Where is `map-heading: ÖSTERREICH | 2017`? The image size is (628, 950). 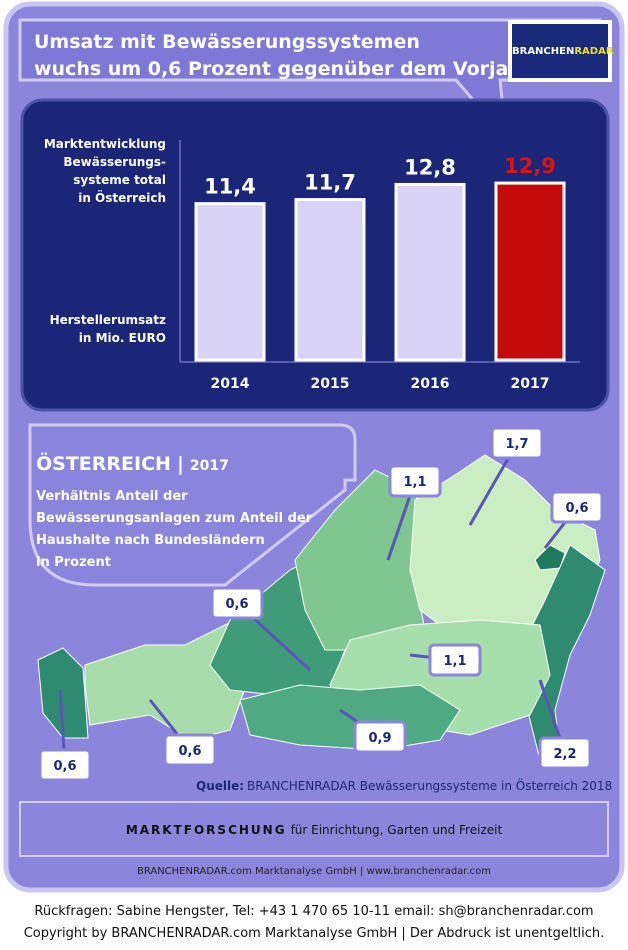 map-heading: ÖSTERREICH | 2017 is located at coordinates (132, 463).